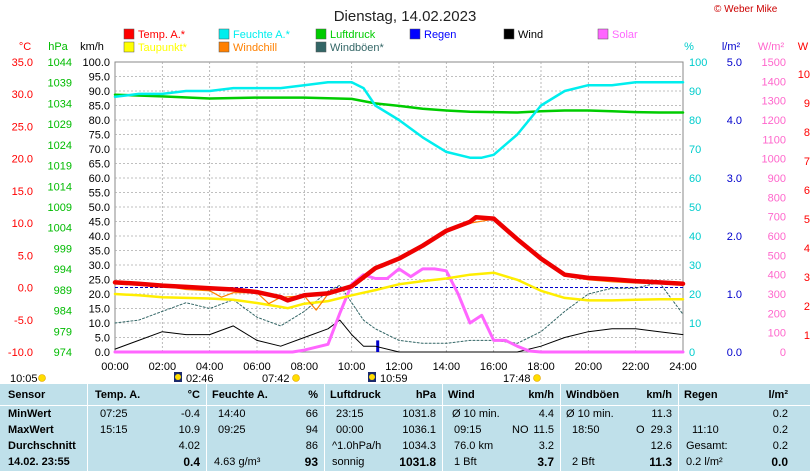 Image resolution: width=810 pixels, height=471 pixels. What do you see at coordinates (774, 121) in the screenshot?
I see `solar-axis-tick: 1200` at bounding box center [774, 121].